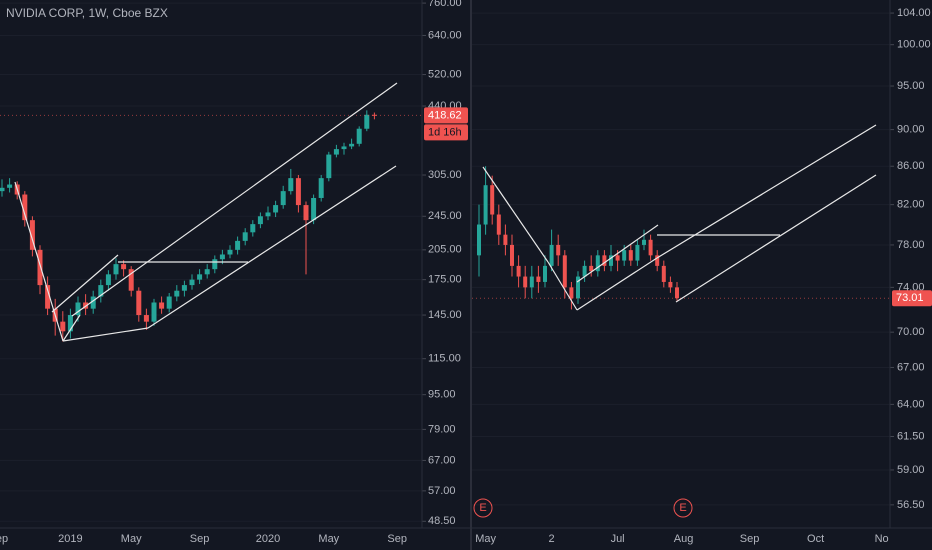  I want to click on last-price-label: 73.01, so click(910, 298).